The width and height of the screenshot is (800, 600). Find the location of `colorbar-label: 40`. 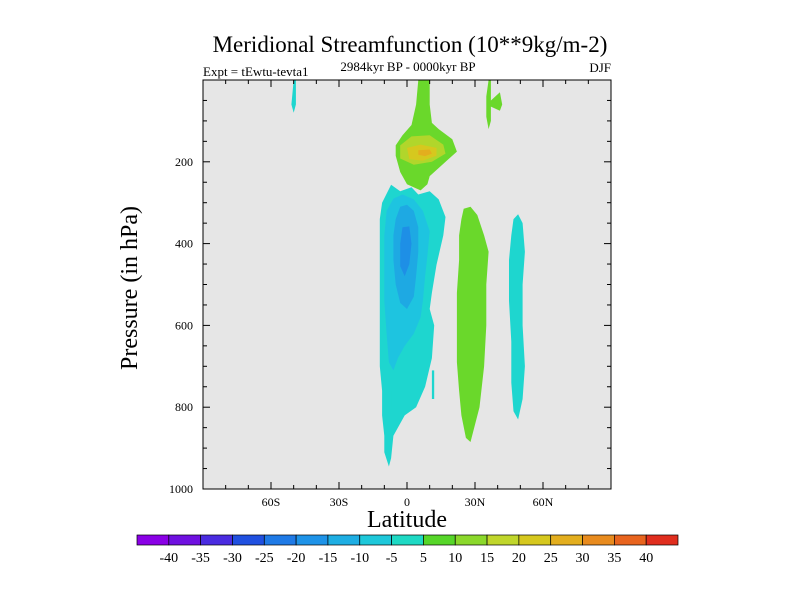

colorbar-label: 40 is located at coordinates (646, 558).